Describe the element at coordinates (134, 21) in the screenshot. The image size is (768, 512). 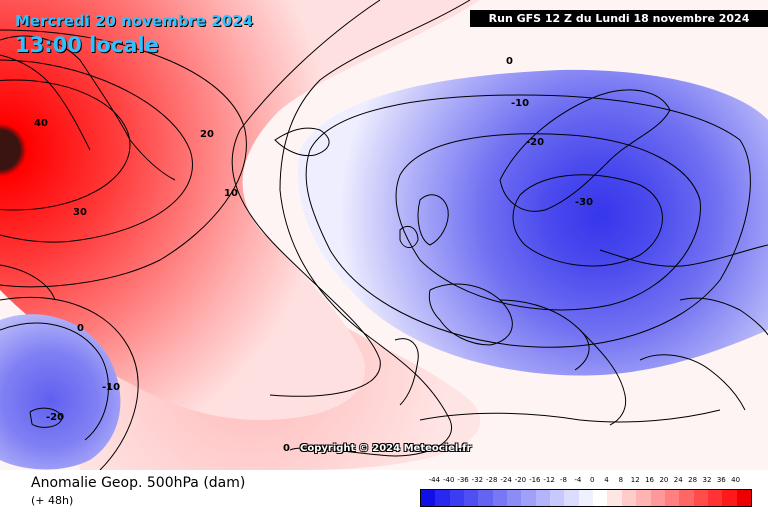
I see `forecast-date: Mercredi 20 novembre 2024` at that location.